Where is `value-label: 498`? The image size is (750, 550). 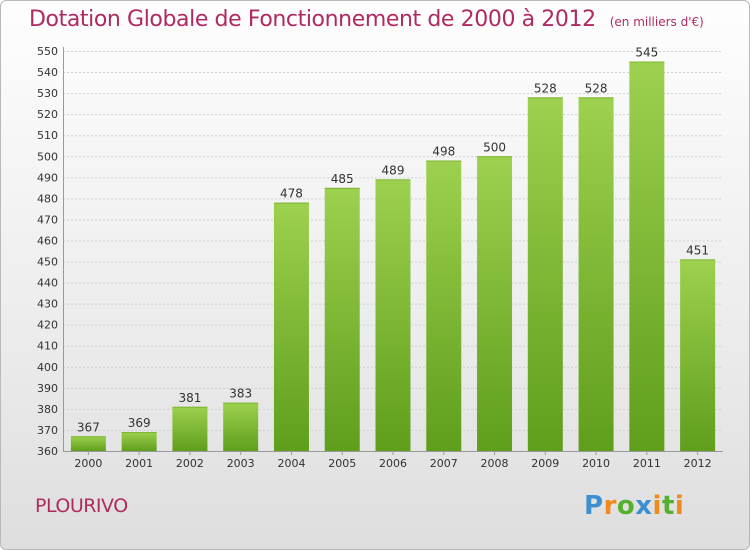 value-label: 498 is located at coordinates (443, 151).